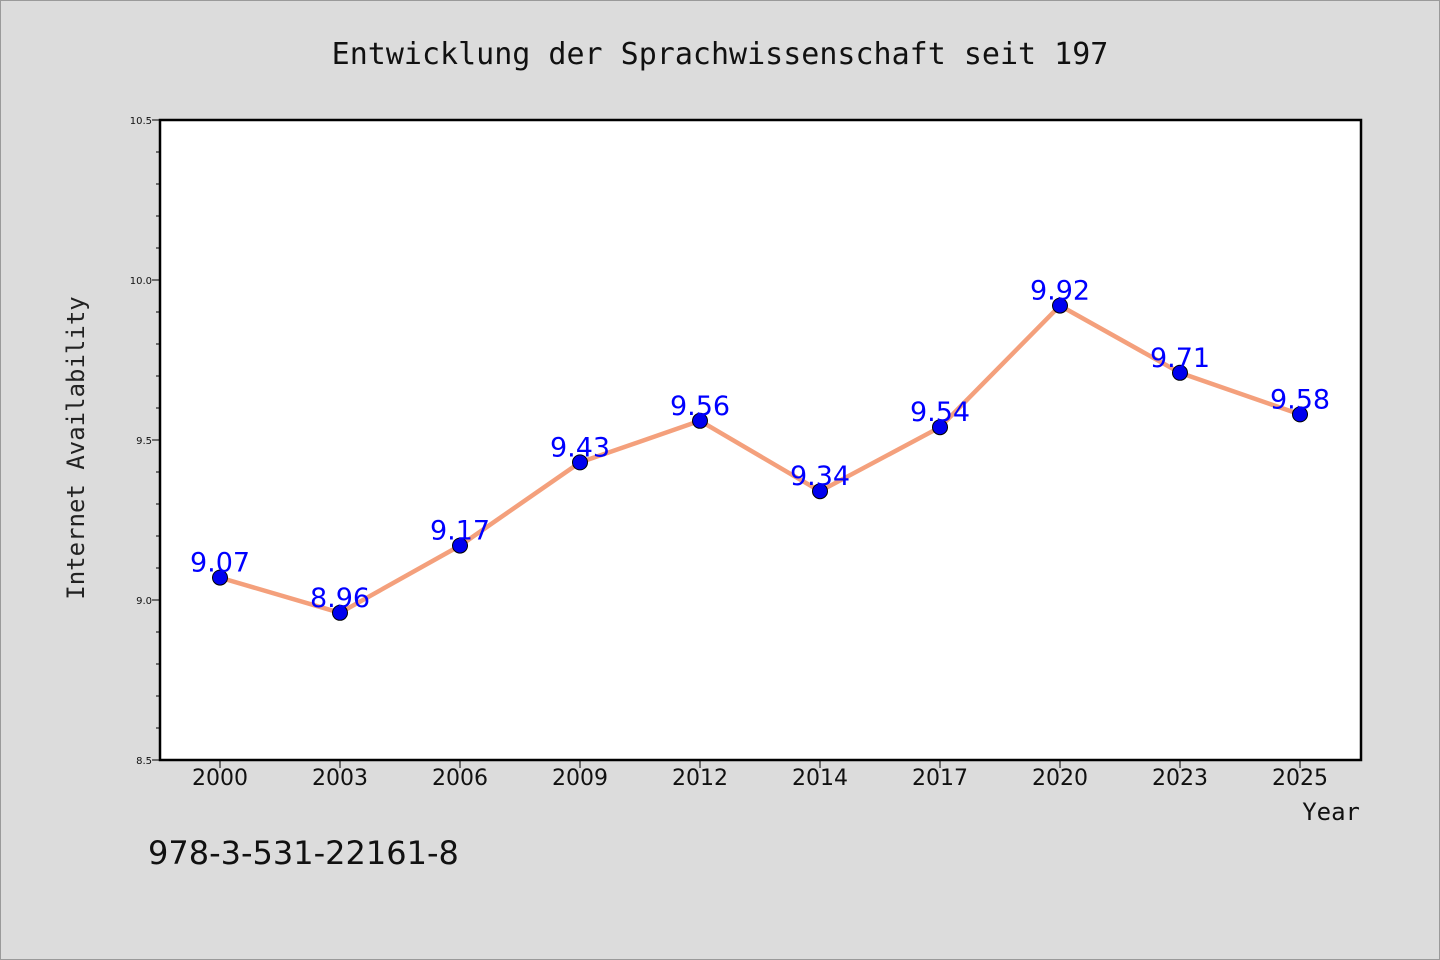 The image size is (1440, 960). What do you see at coordinates (144, 601) in the screenshot?
I see `y-tick-label: 9.0` at bounding box center [144, 601].